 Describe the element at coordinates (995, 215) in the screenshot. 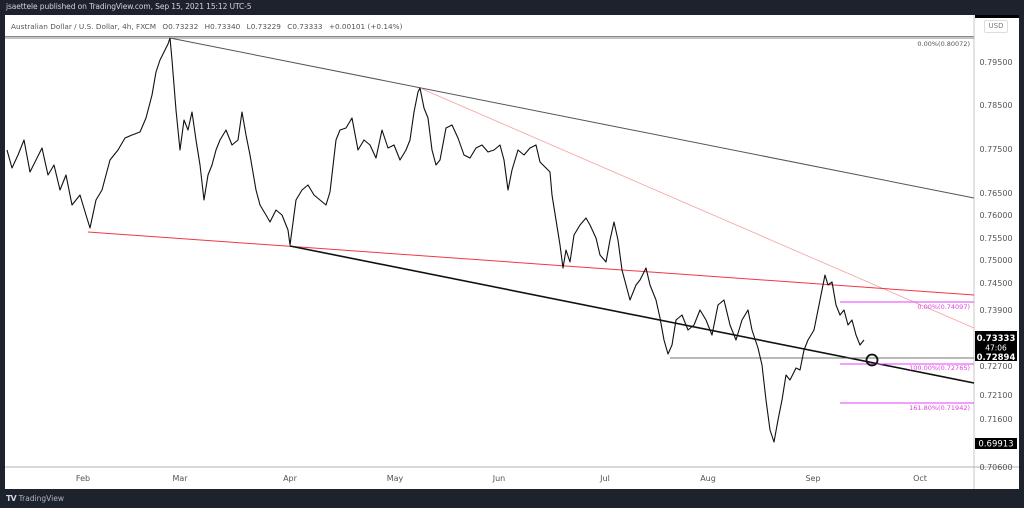

I see `price-tick-label: 0.76000` at that location.